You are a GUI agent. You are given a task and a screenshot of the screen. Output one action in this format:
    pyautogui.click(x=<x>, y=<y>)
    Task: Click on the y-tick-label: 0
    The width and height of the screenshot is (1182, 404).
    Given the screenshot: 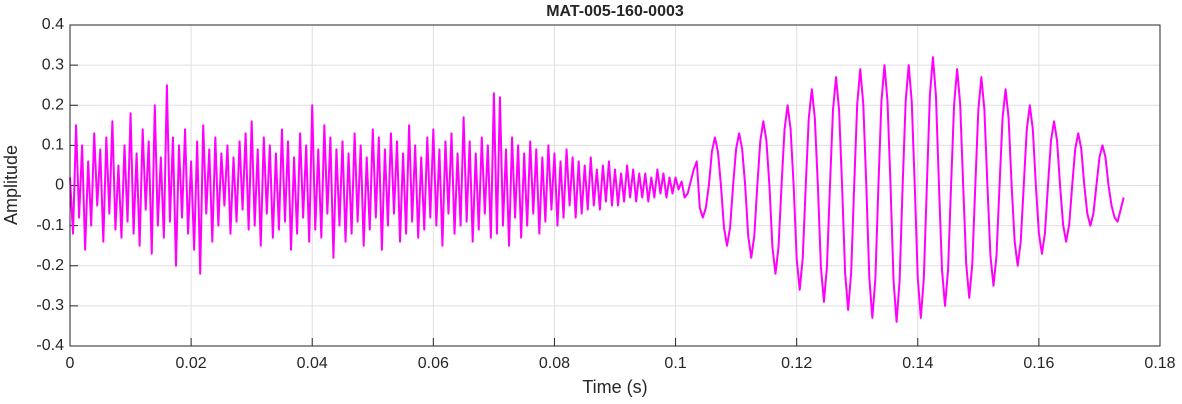 What is the action you would take?
    pyautogui.click(x=59, y=185)
    